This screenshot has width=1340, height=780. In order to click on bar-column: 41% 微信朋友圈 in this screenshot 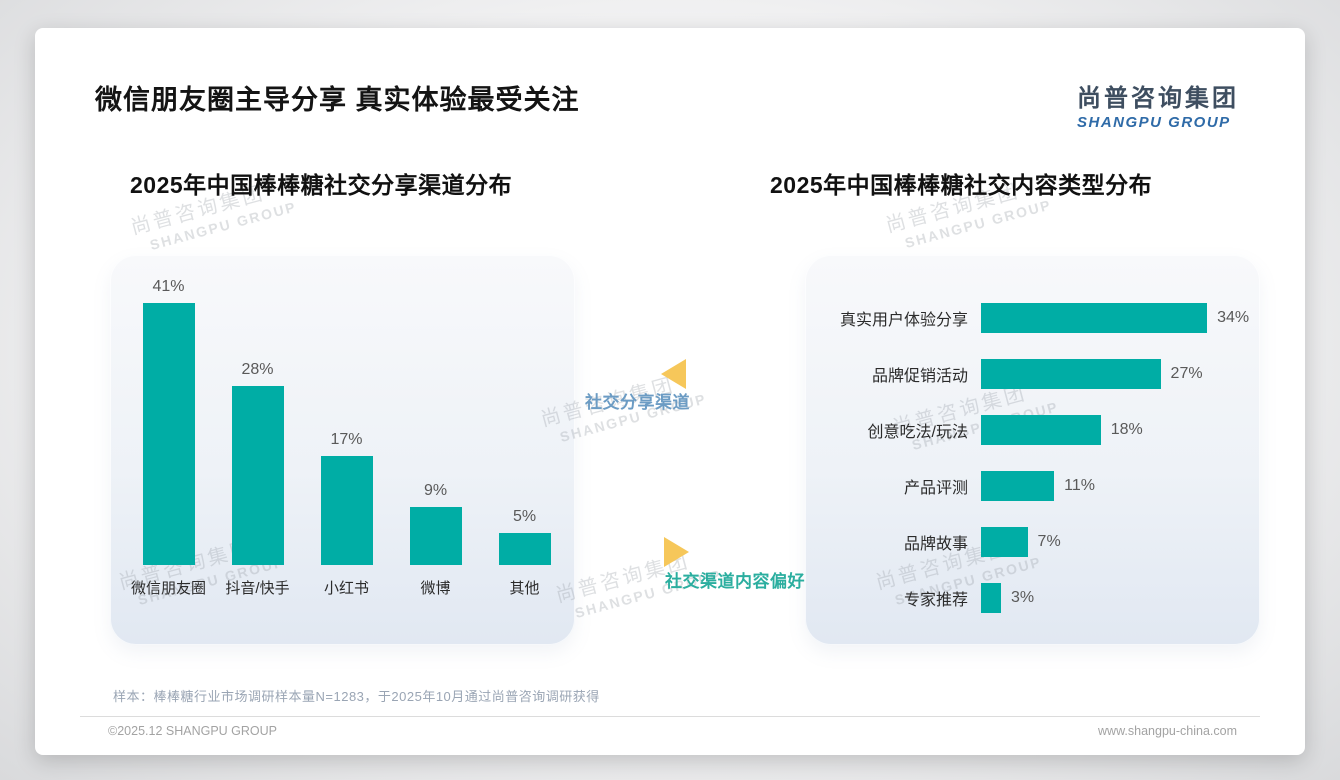, I will do `click(168, 427)`.